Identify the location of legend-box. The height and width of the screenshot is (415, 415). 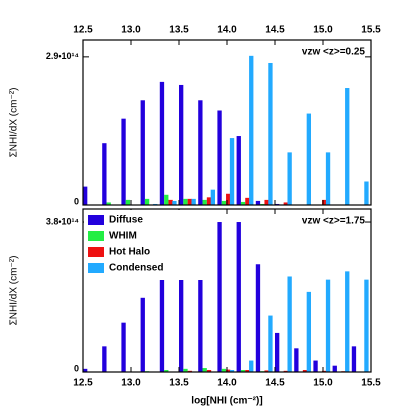
(145, 245).